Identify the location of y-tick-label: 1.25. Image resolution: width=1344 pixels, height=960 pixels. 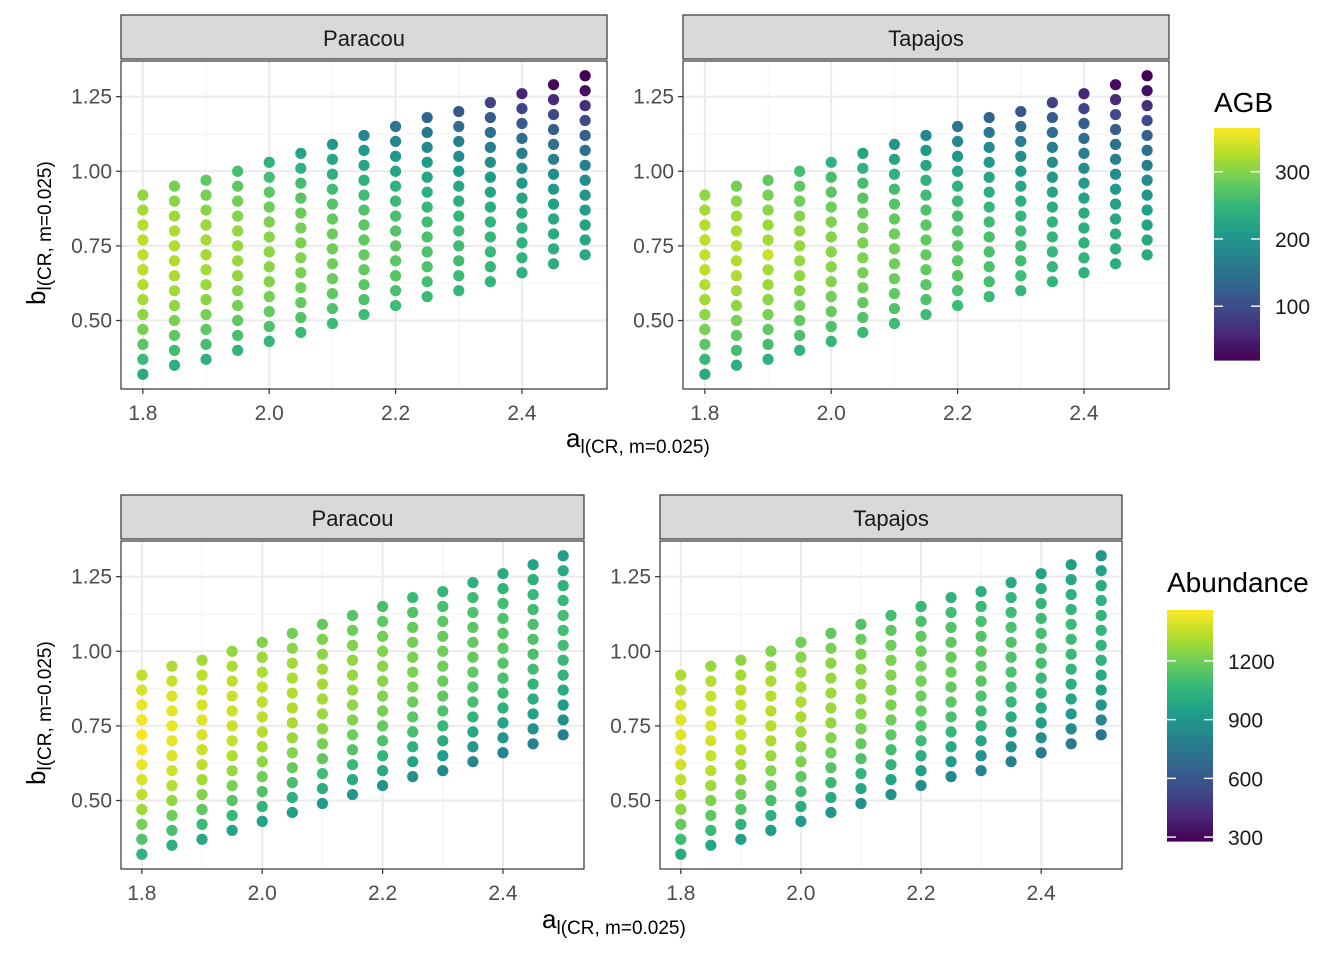
(91, 577).